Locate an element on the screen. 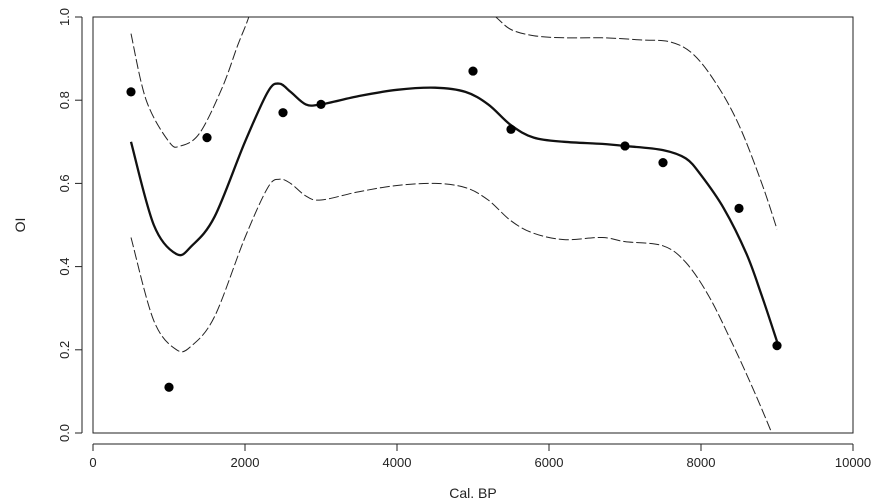 Image resolution: width=876 pixels, height=504 pixels. y-axis-label: OI is located at coordinates (20, 225).